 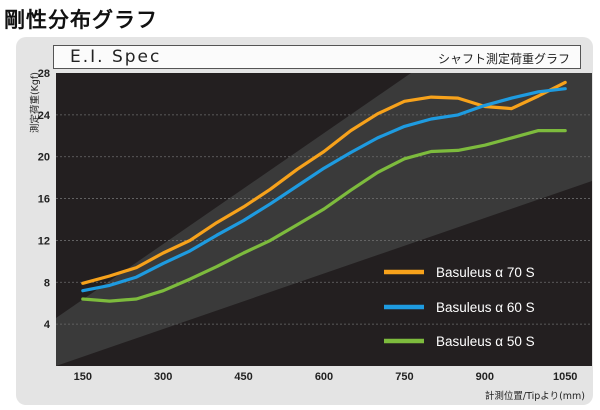 I want to click on legend-label: Basuleus α 50 S, so click(x=485, y=341).